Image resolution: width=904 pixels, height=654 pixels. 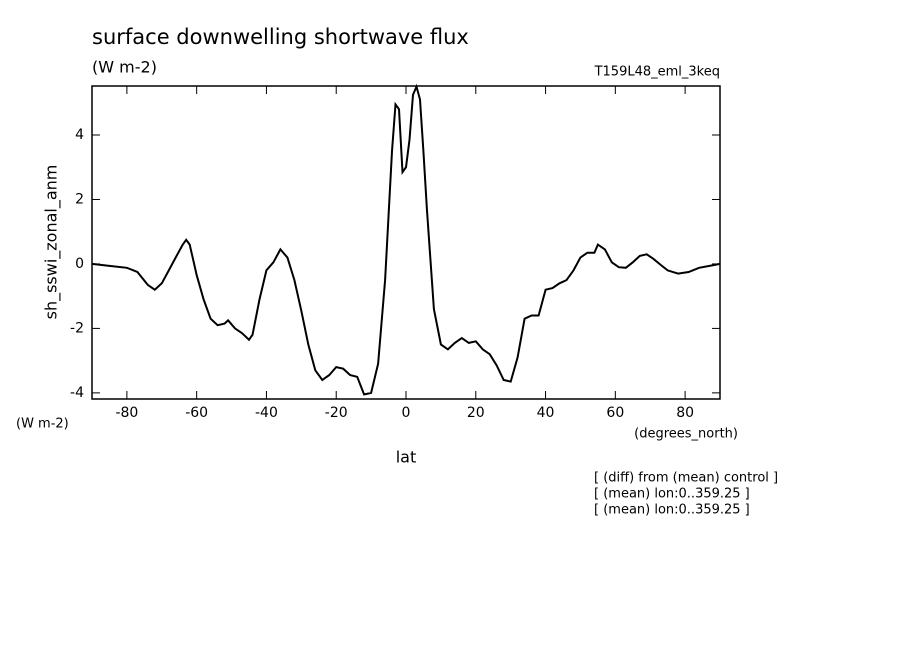 What do you see at coordinates (406, 457) in the screenshot?
I see `x-label: lat` at bounding box center [406, 457].